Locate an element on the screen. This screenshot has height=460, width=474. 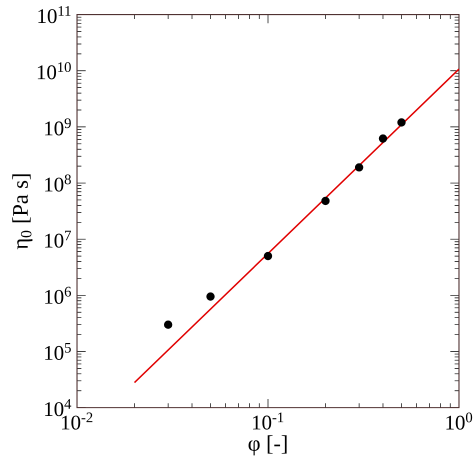
y-tick-label: 10$^{10}$ is located at coordinates (54, 71).